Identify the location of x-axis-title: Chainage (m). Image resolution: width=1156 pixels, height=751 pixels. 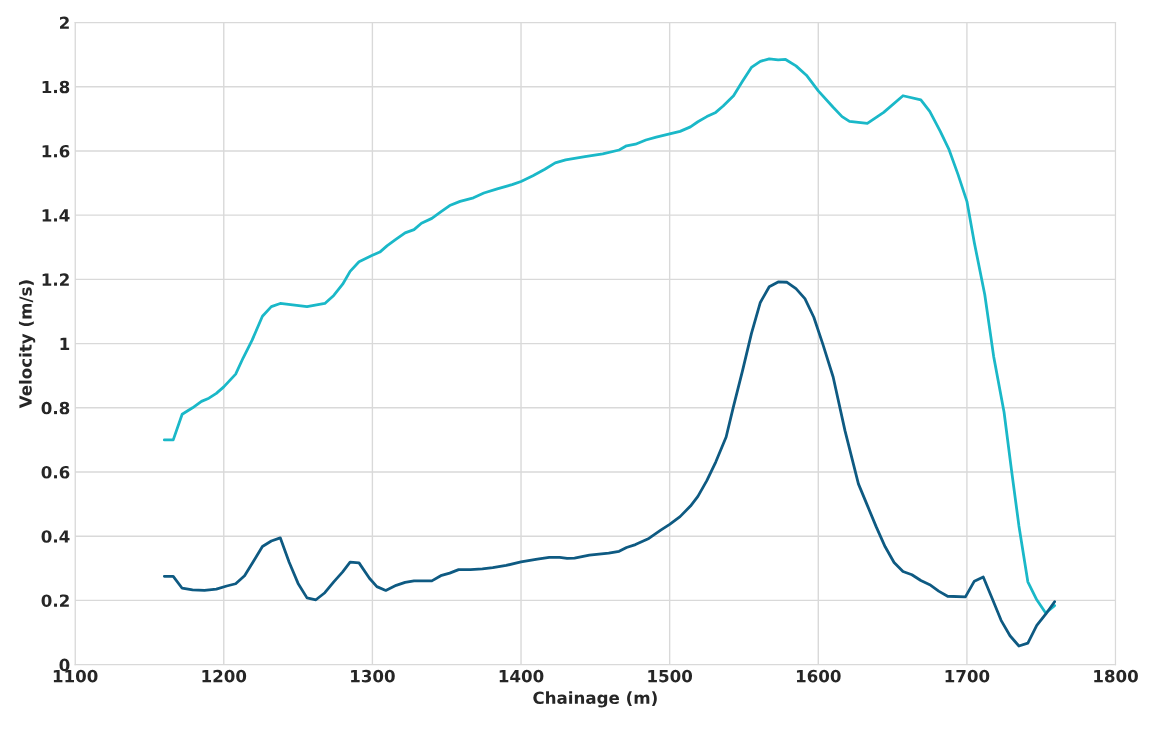
(595, 699).